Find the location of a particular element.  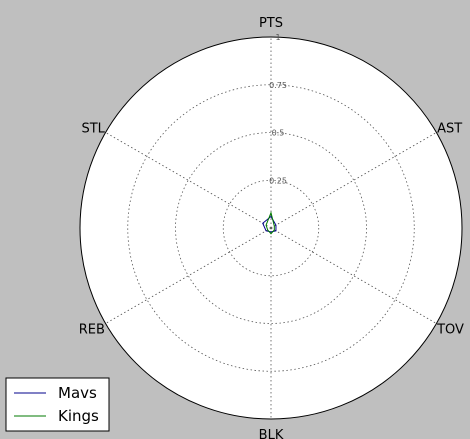

axis-label-blk: BLK is located at coordinates (271, 433).